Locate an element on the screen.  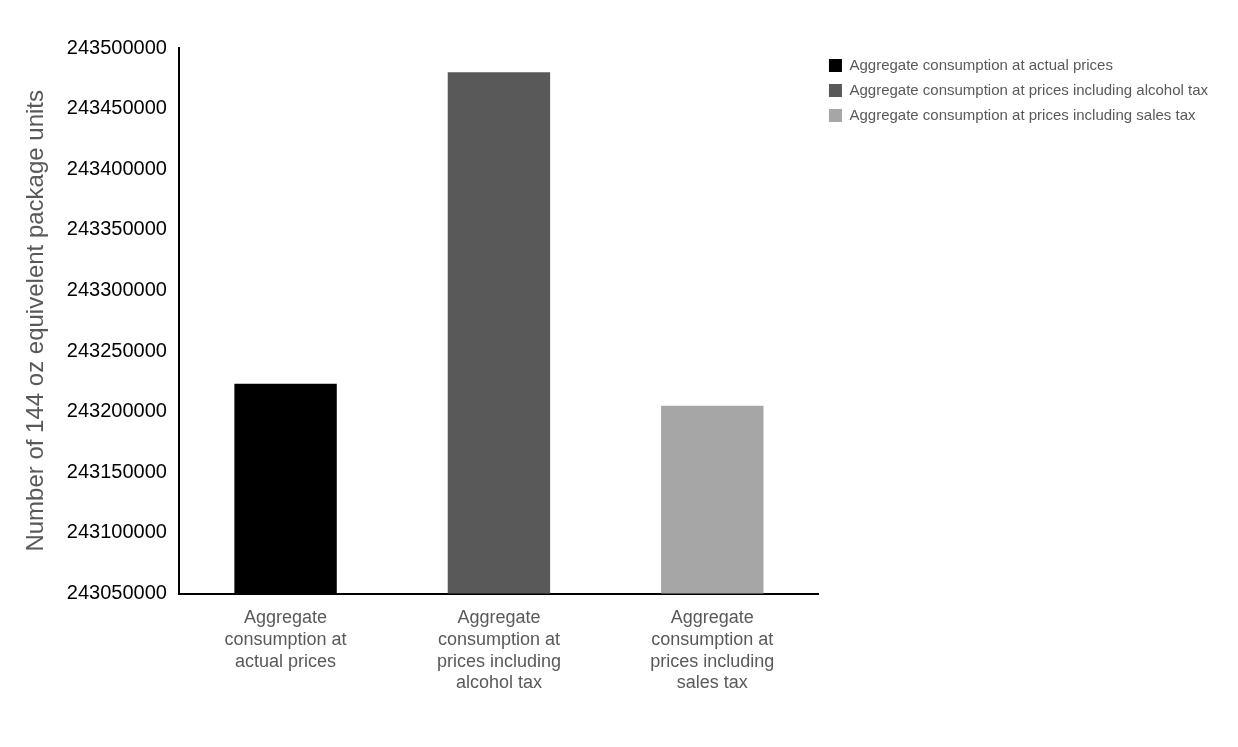
x-tick-label: Aggregate consumption at prices including alcohol tax is located at coordinates (498, 650).